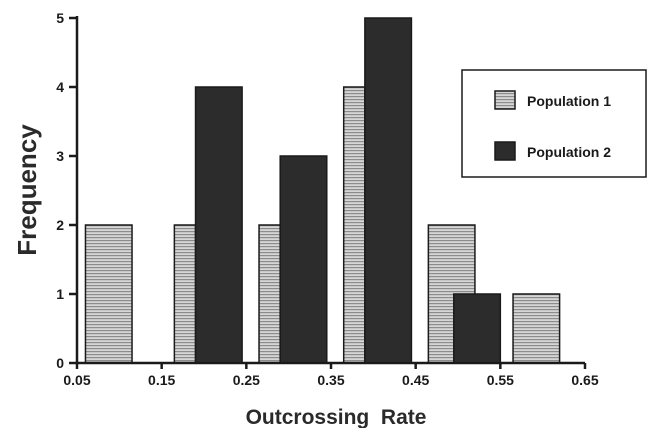 Image resolution: width=655 pixels, height=428 pixels. What do you see at coordinates (161, 380) in the screenshot?
I see `x-tick-label: 0.15` at bounding box center [161, 380].